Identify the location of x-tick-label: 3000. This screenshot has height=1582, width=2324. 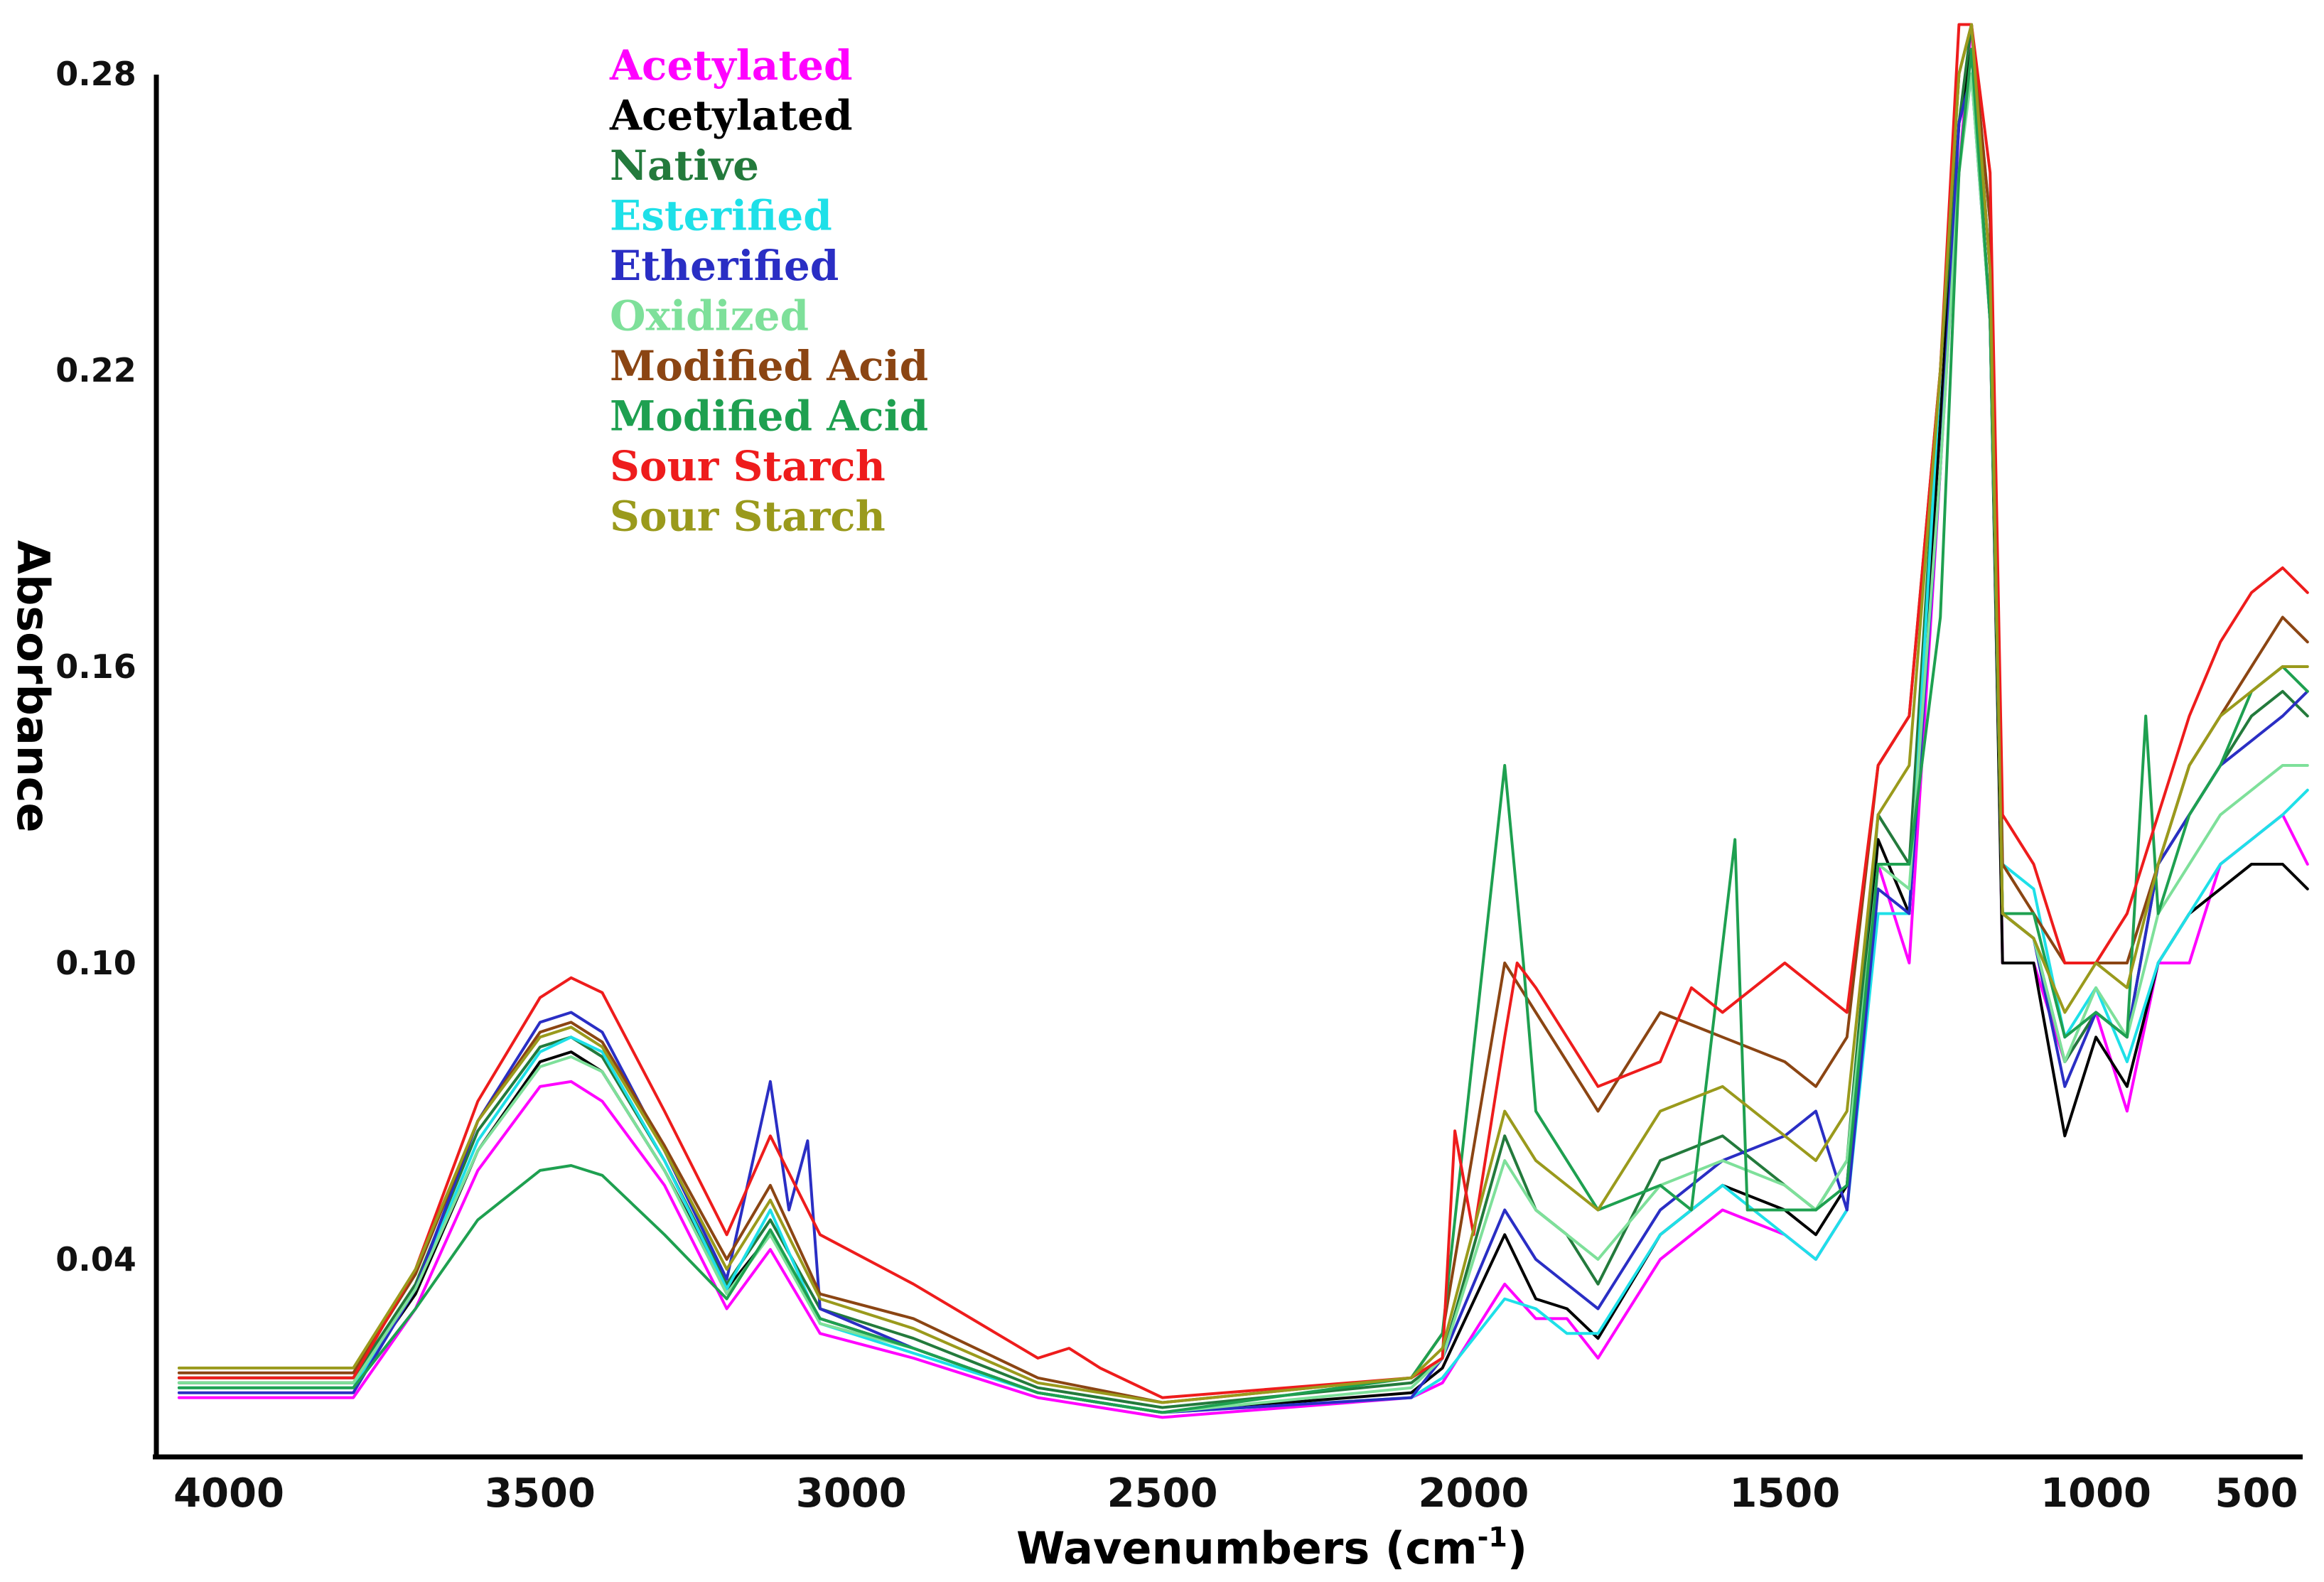
(851, 1493).